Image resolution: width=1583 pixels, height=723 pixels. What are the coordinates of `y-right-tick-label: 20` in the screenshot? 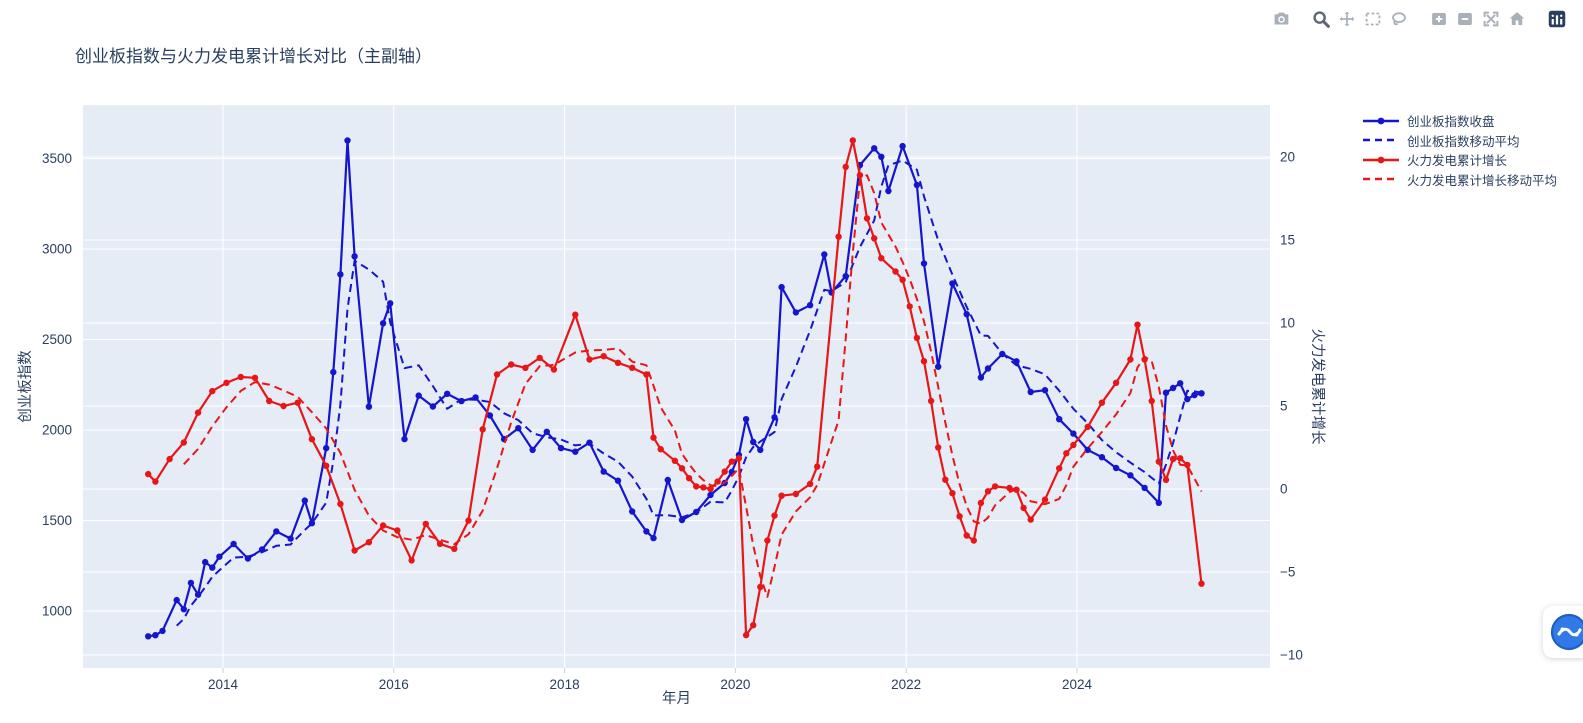 It's located at (1287, 156).